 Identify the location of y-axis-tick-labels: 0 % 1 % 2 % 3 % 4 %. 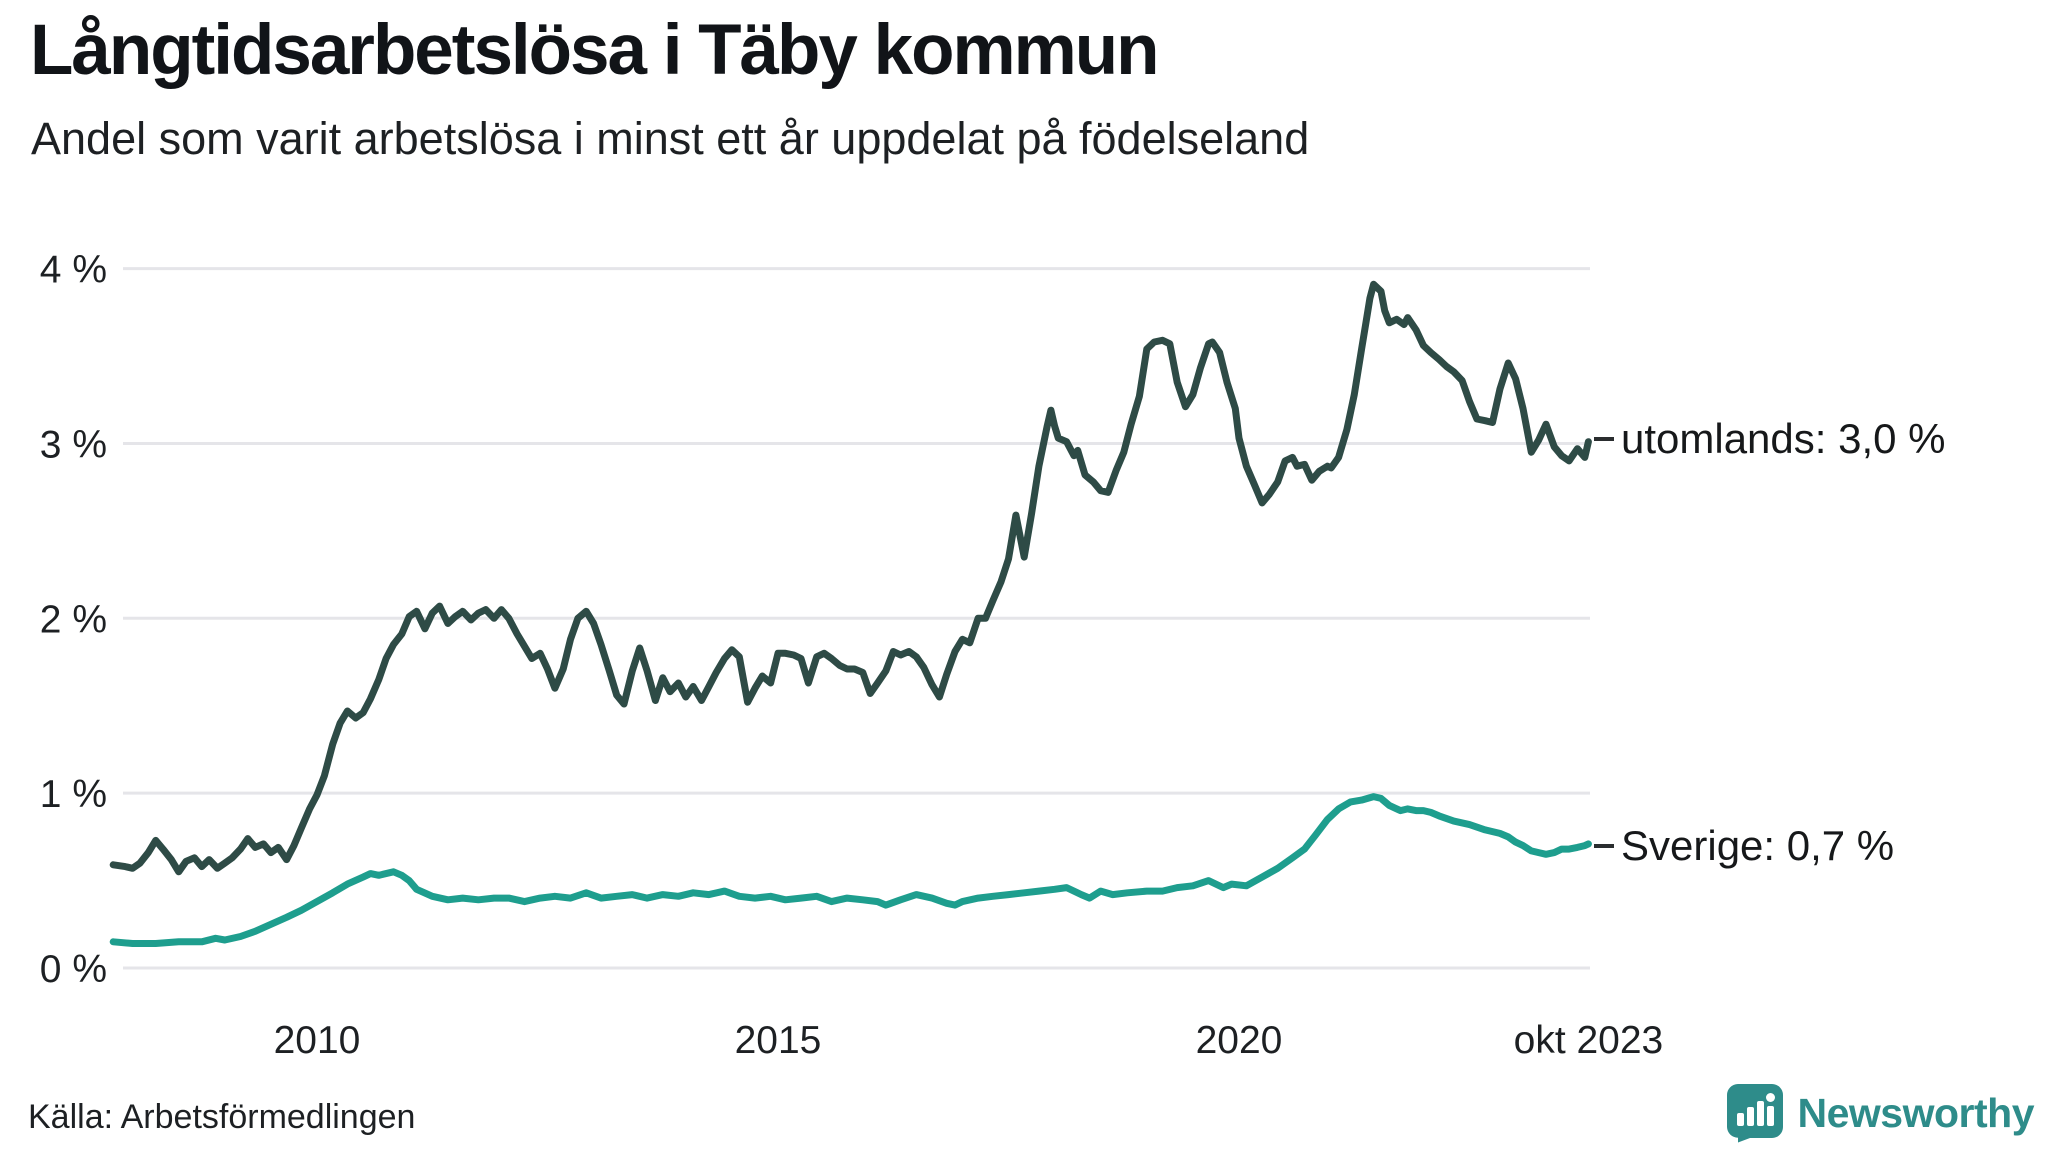
(73, 620).